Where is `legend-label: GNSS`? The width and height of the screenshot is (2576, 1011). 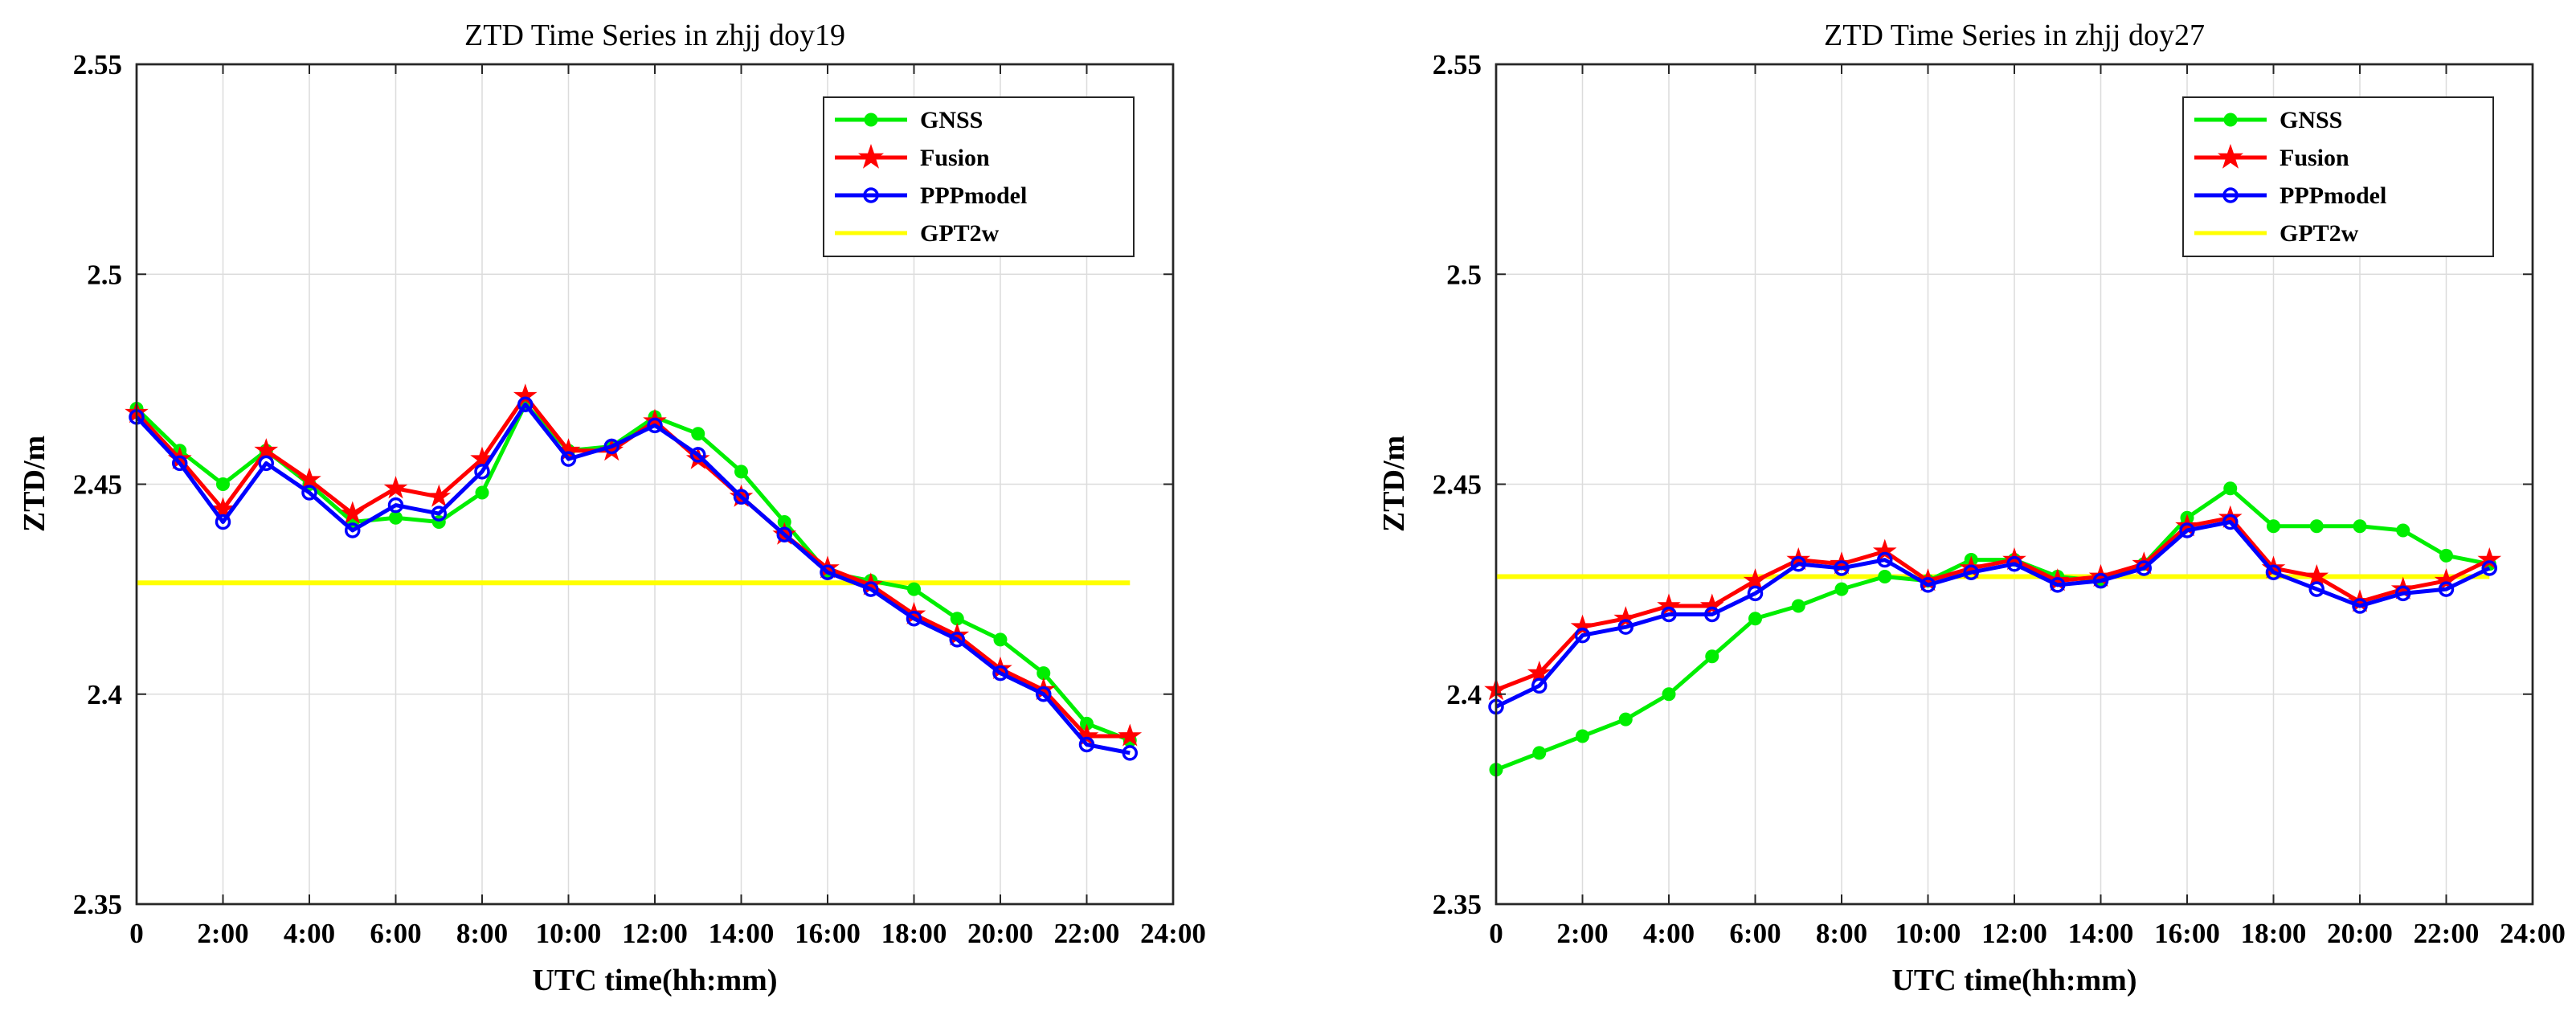
legend-label: GNSS is located at coordinates (952, 120).